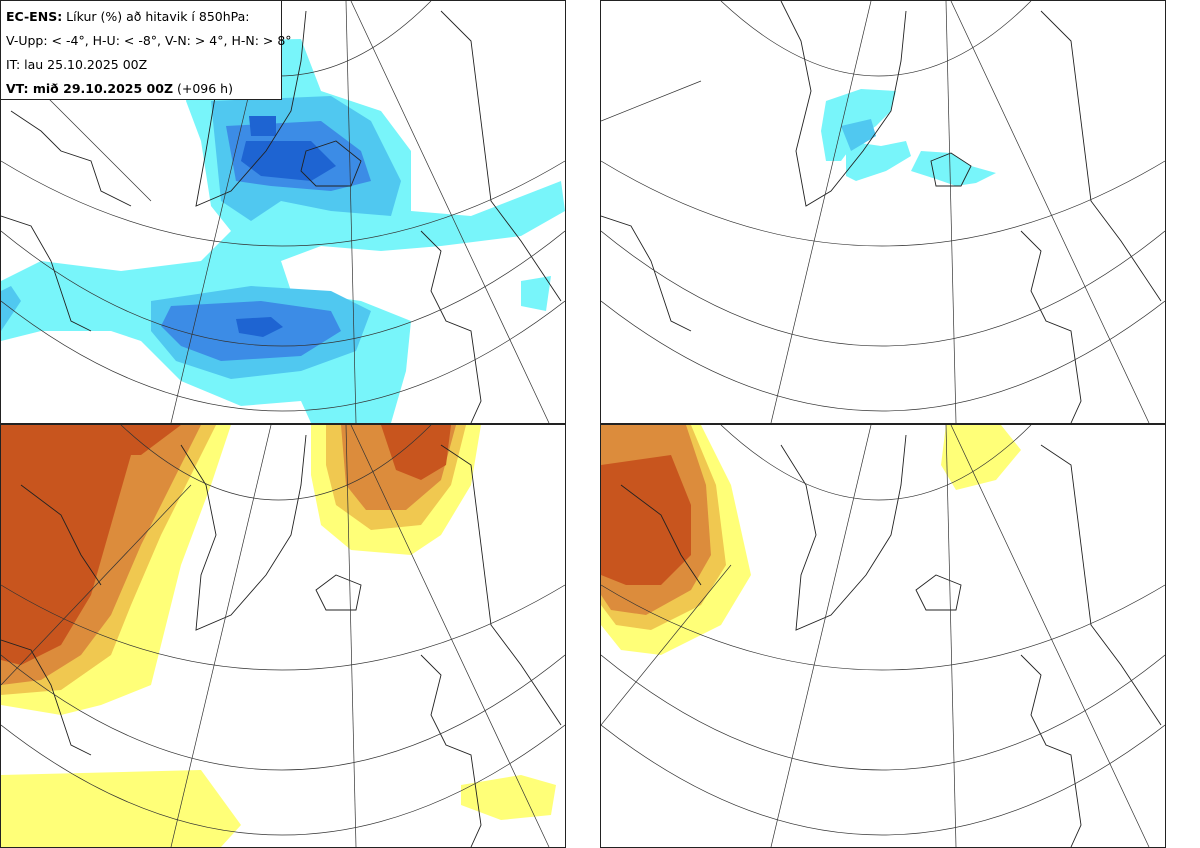 This screenshot has height=848, width=1200. I want to click on product-title: EC-ENS: Líkur (%) að hitavik í 850hPa:, so click(141, 17).